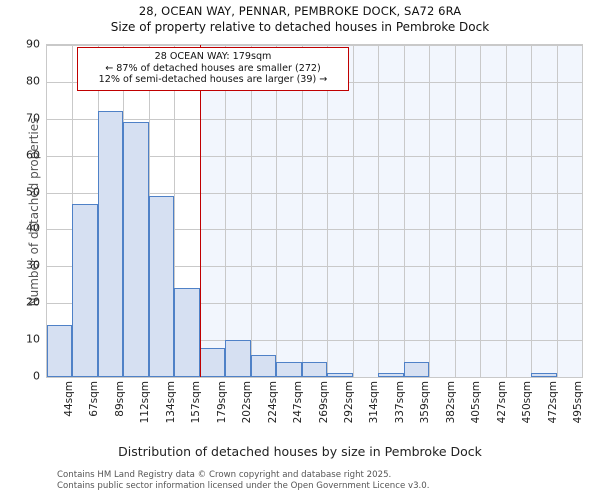 The width and height of the screenshot is (600, 500). Describe the element at coordinates (94, 399) in the screenshot. I see `x-axis-tick-label: 67sqm` at that location.